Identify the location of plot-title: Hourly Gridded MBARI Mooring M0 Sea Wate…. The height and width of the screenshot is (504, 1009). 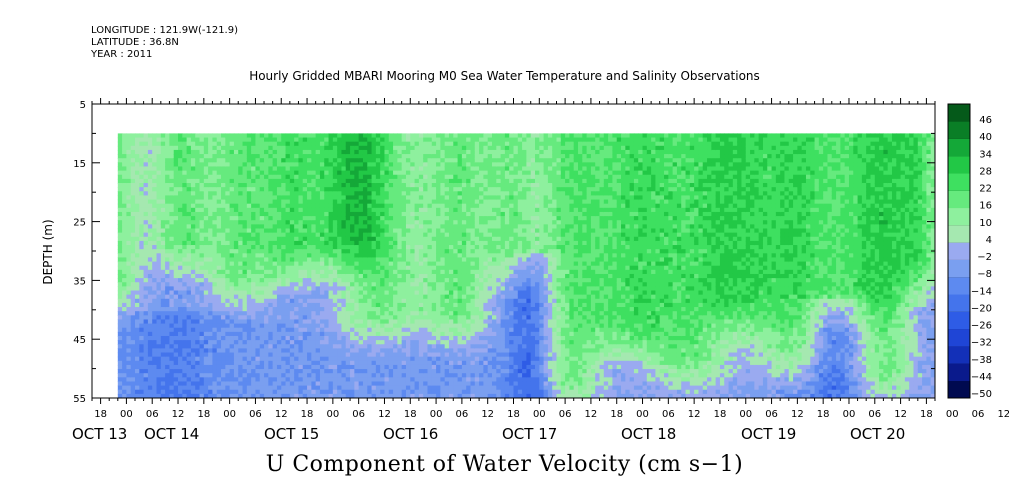
(504, 76).